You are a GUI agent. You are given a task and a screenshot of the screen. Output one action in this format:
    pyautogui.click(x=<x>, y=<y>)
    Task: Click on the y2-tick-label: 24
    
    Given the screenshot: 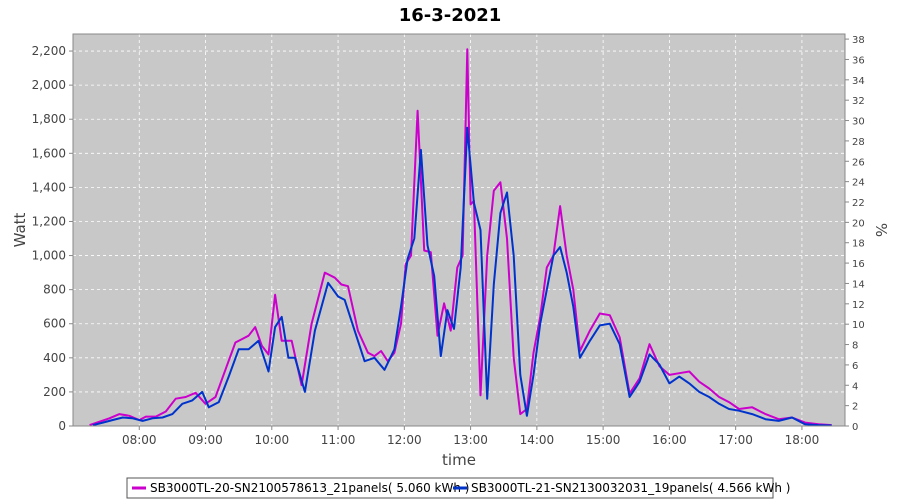 What is the action you would take?
    pyautogui.click(x=858, y=183)
    